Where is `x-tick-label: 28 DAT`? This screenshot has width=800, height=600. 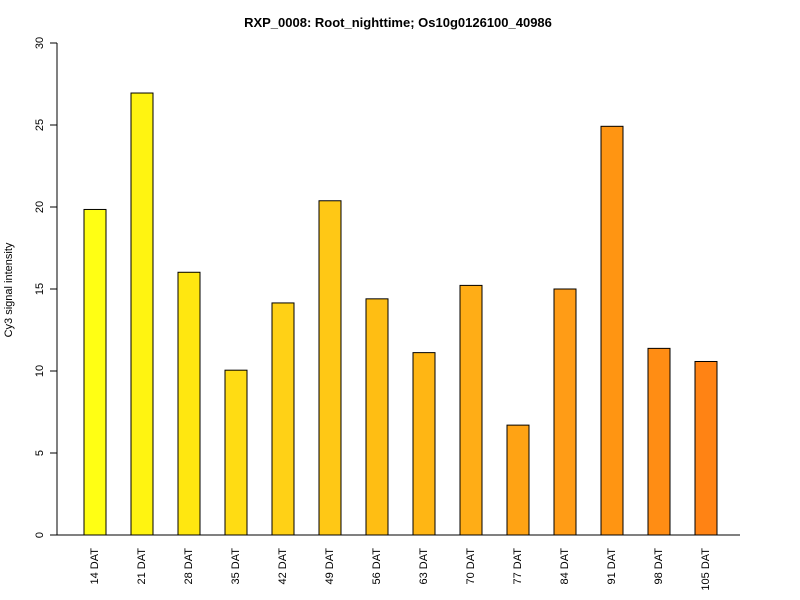 x-tick-label: 28 DAT is located at coordinates (189, 566).